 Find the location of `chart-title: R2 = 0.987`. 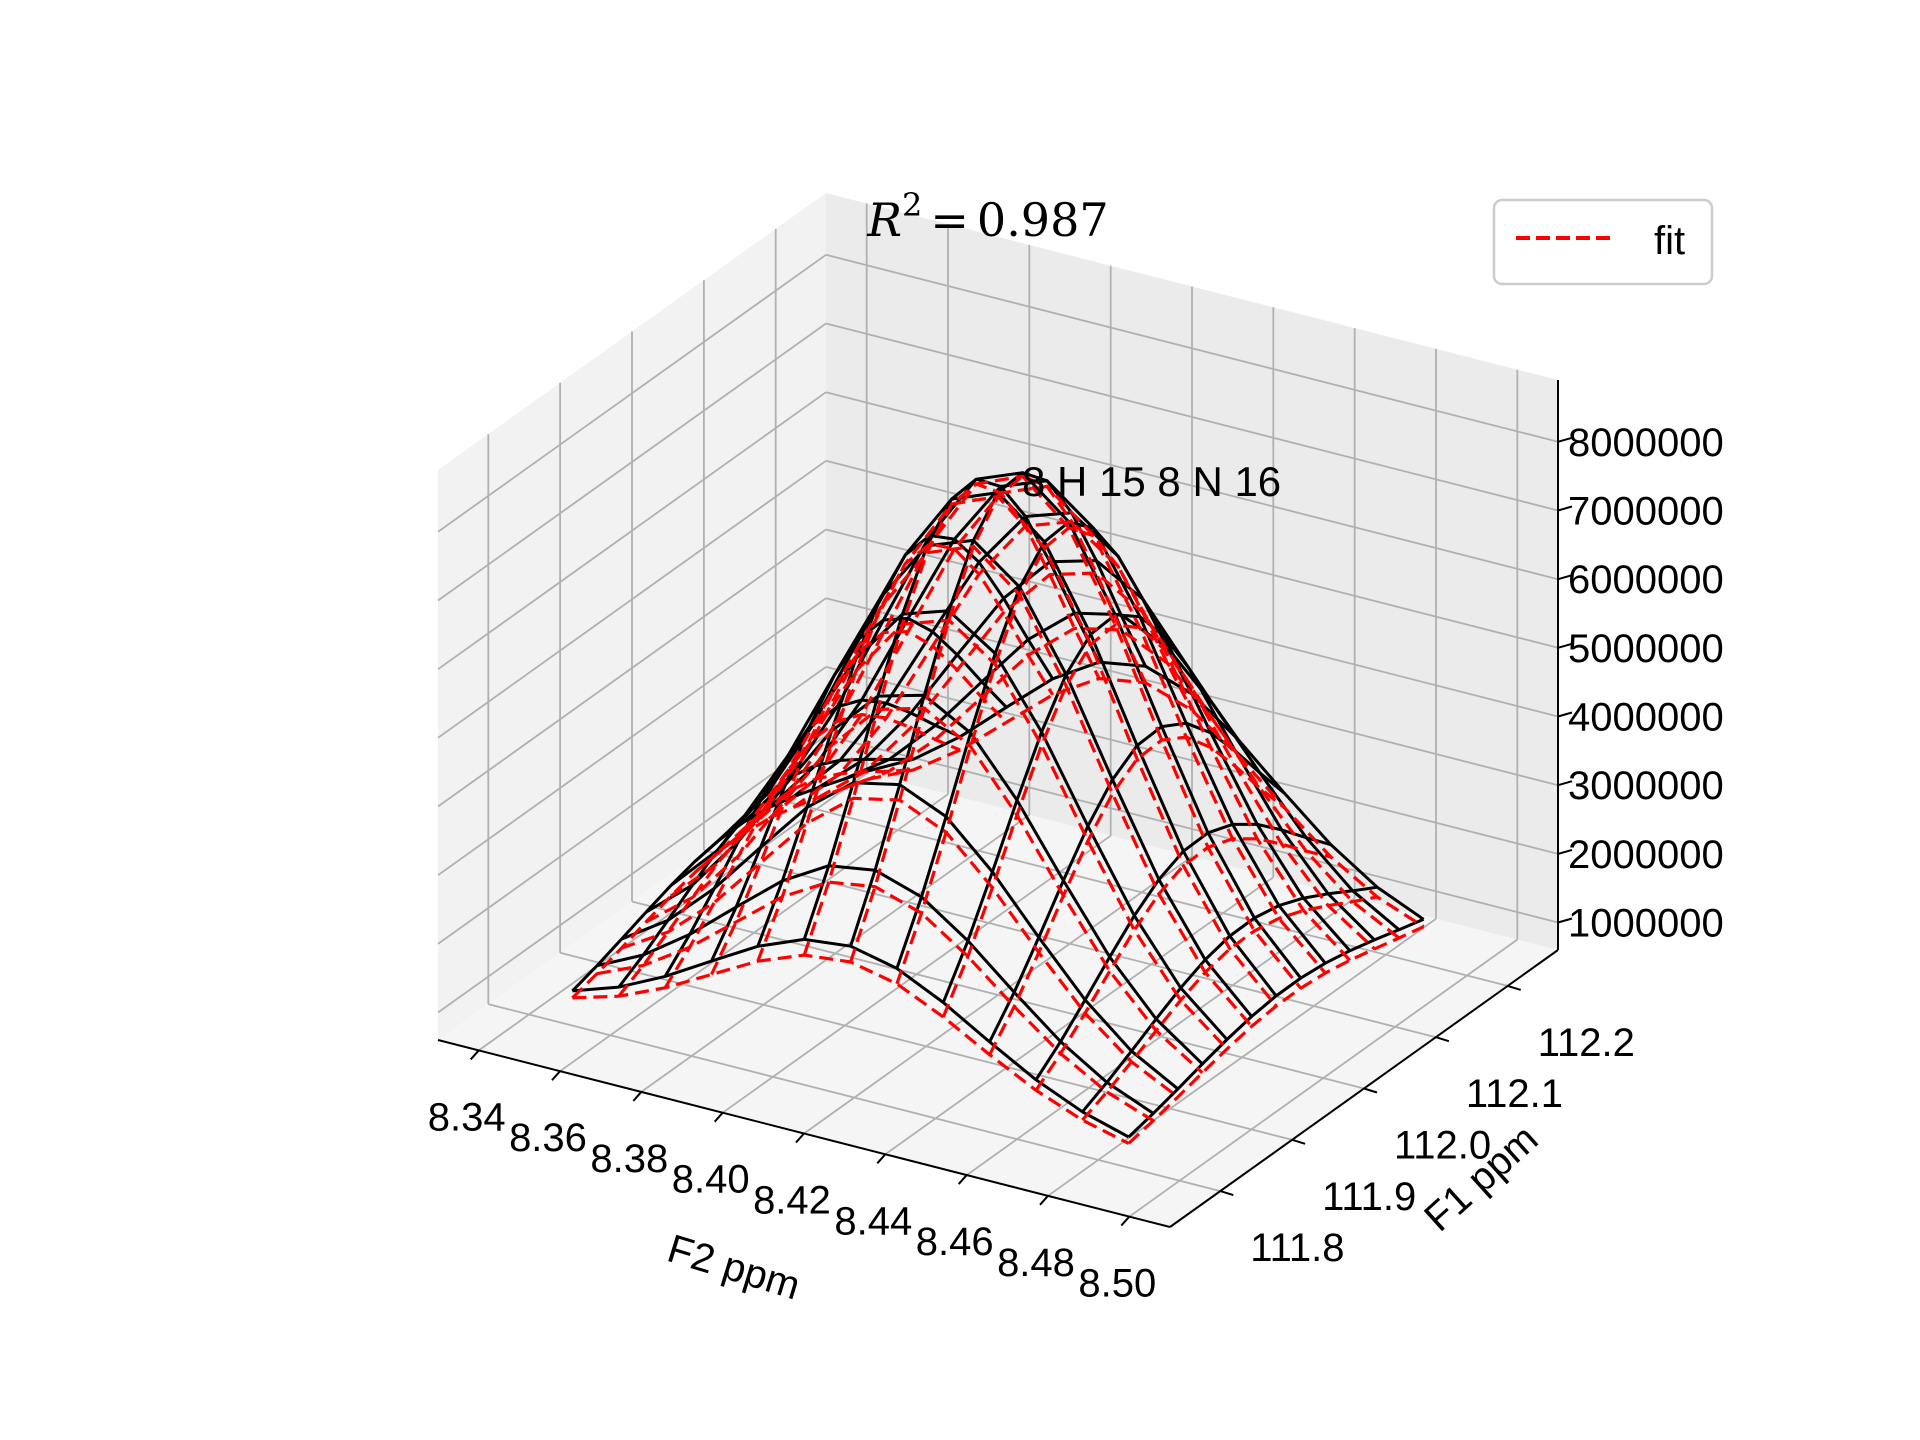

chart-title: R2 = 0.987 is located at coordinates (987, 216).